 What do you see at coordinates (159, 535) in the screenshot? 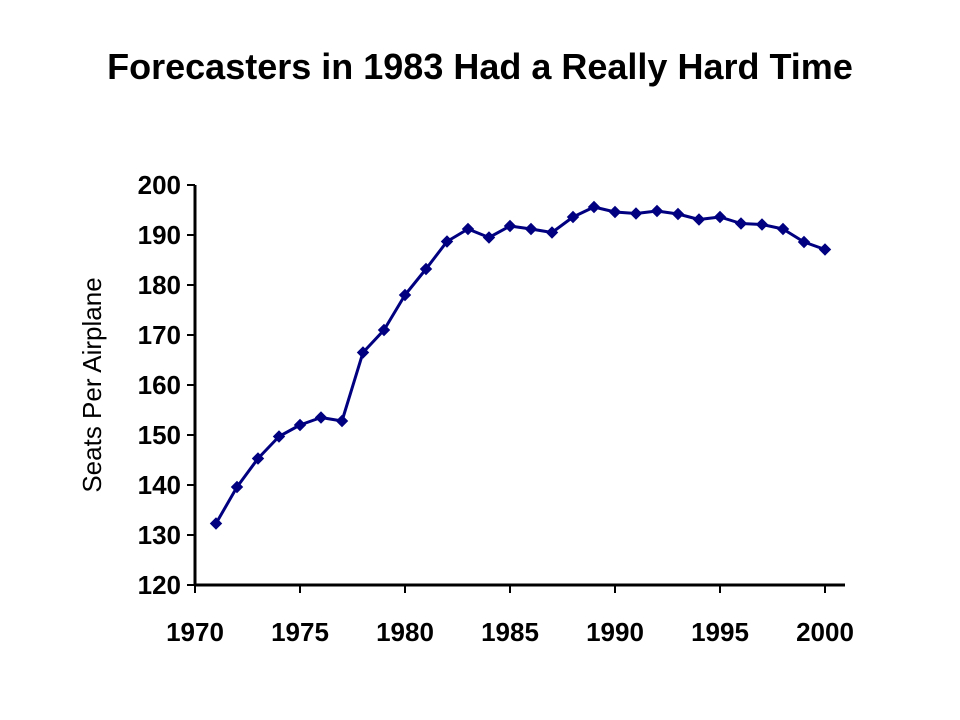
I see `y-tick-label: 130` at bounding box center [159, 535].